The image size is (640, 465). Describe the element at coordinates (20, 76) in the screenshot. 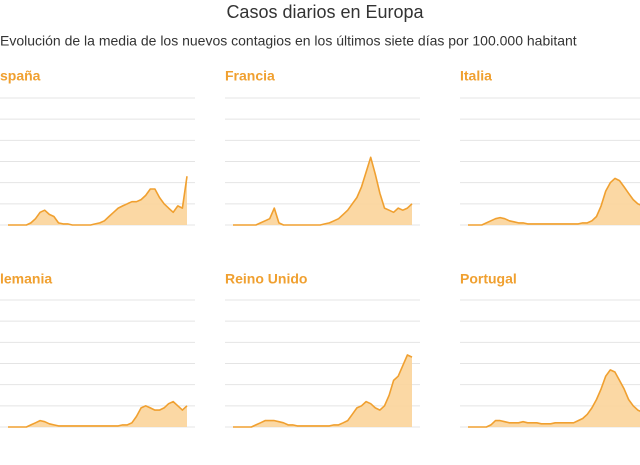

I see `panel-title: spaña` at that location.